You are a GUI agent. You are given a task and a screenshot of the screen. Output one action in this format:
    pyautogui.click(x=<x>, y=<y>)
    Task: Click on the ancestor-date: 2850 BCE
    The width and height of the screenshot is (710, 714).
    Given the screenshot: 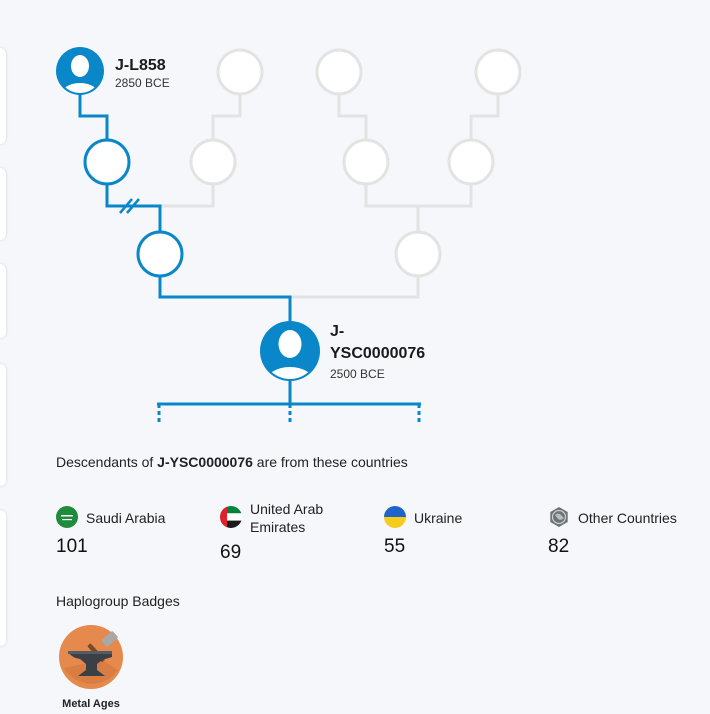 What is the action you would take?
    pyautogui.click(x=142, y=83)
    